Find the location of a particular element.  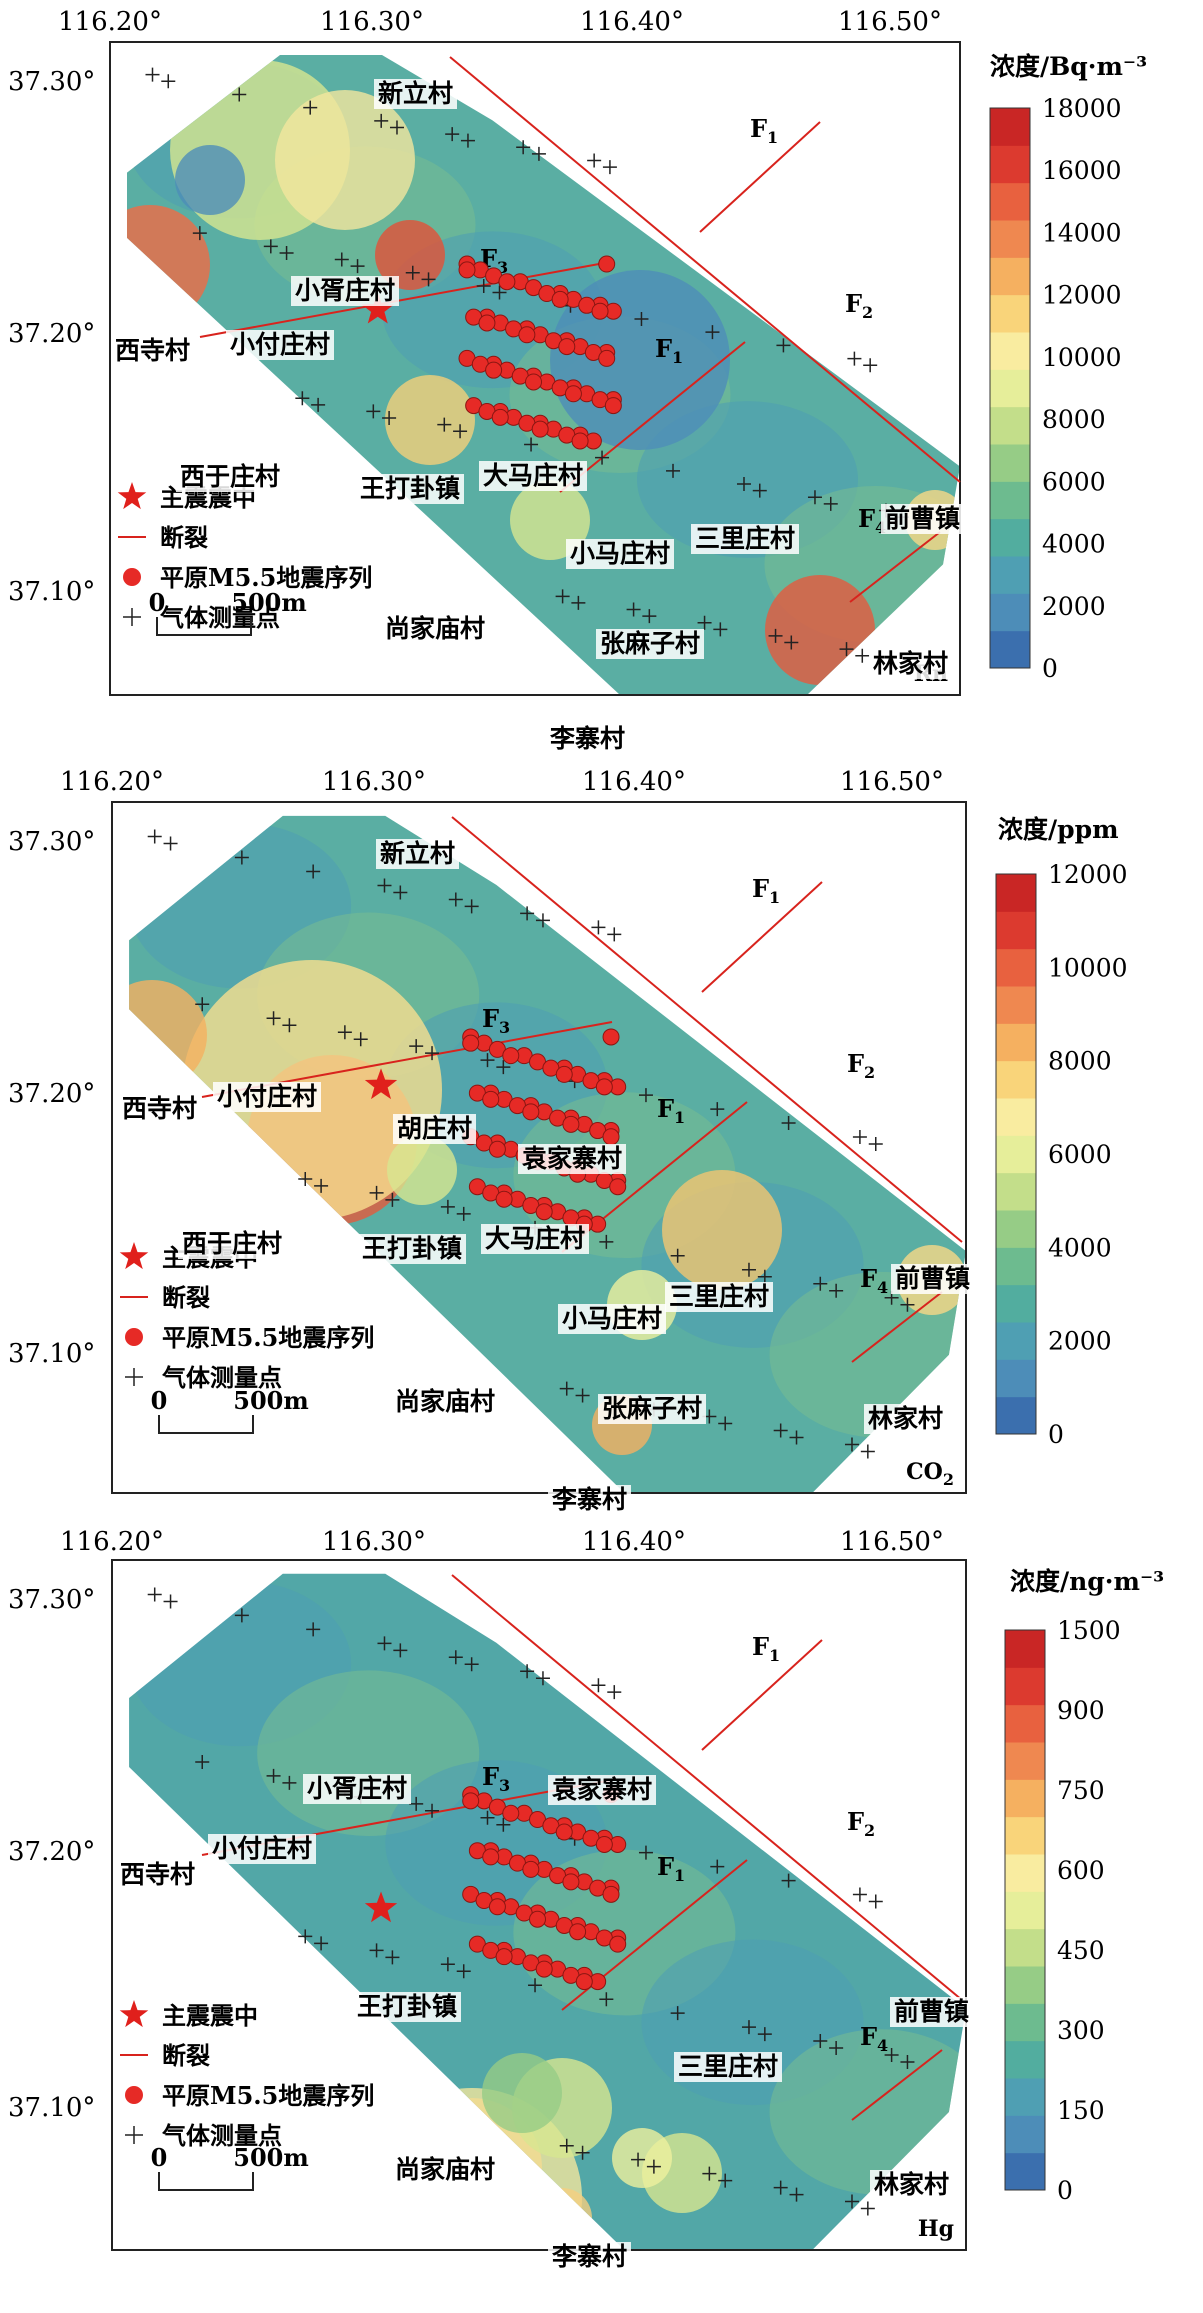

village-name: 西于庄村 is located at coordinates (230, 476).